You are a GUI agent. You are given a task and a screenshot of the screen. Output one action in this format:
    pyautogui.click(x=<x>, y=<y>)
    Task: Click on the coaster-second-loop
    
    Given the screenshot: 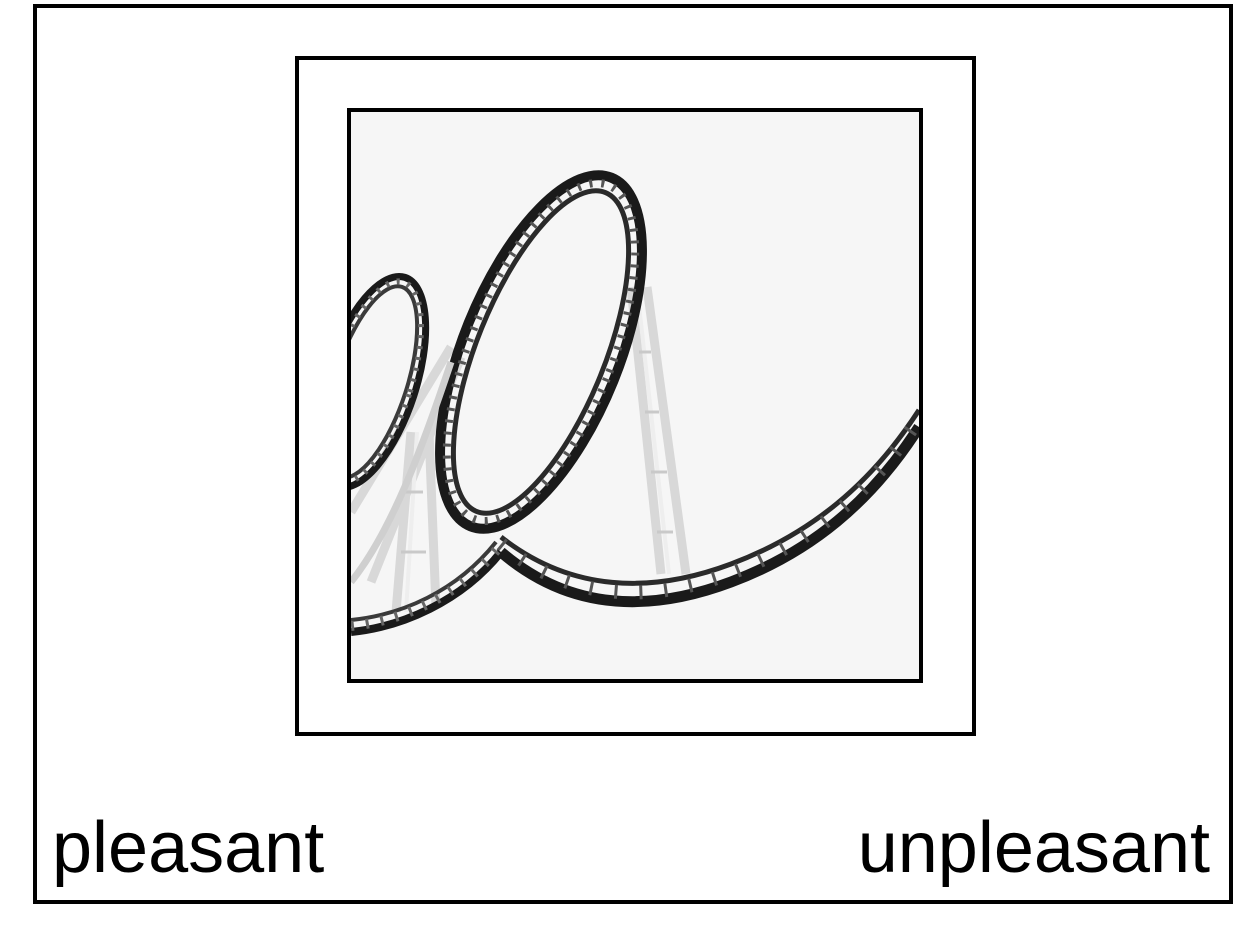 What is the action you would take?
    pyautogui.click(x=390, y=382)
    